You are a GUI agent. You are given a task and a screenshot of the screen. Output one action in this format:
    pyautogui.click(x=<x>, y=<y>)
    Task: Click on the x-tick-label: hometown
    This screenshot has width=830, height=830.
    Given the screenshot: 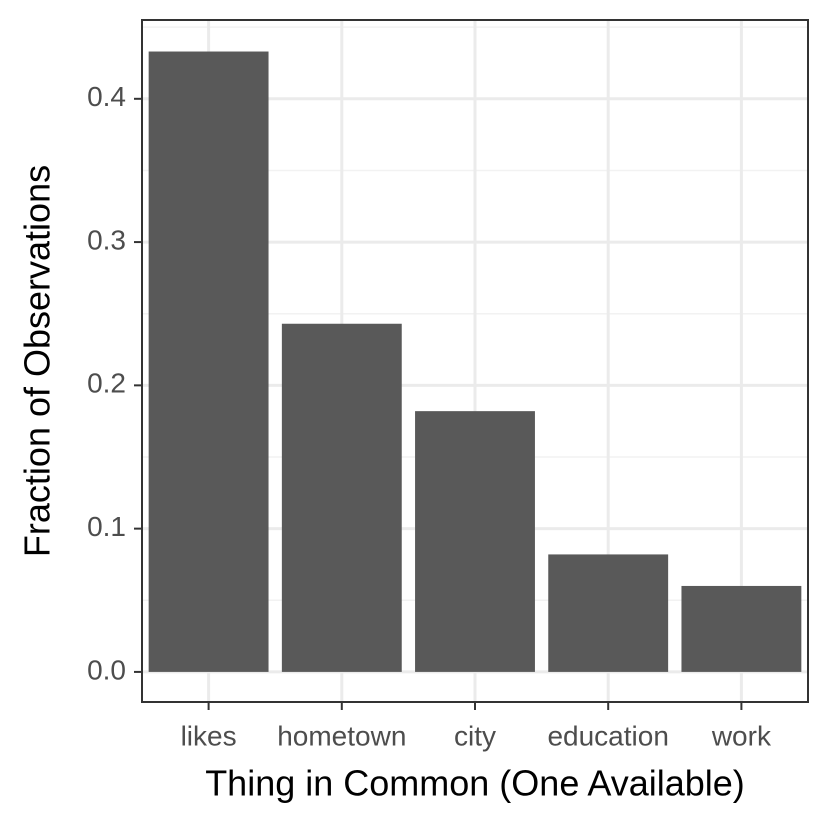 What is the action you would take?
    pyautogui.click(x=341, y=735)
    